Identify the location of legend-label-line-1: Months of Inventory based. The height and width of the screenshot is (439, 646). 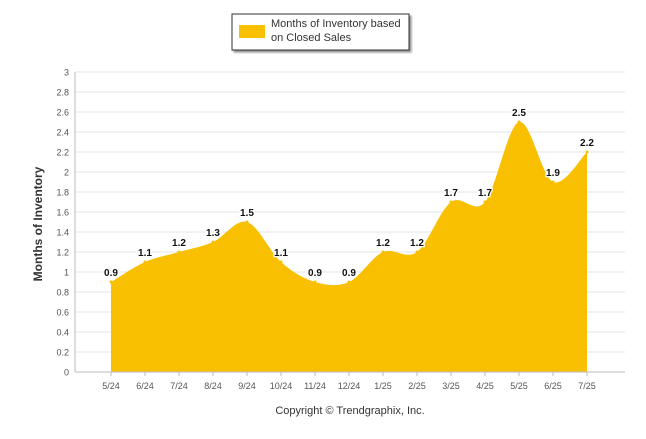
(336, 24).